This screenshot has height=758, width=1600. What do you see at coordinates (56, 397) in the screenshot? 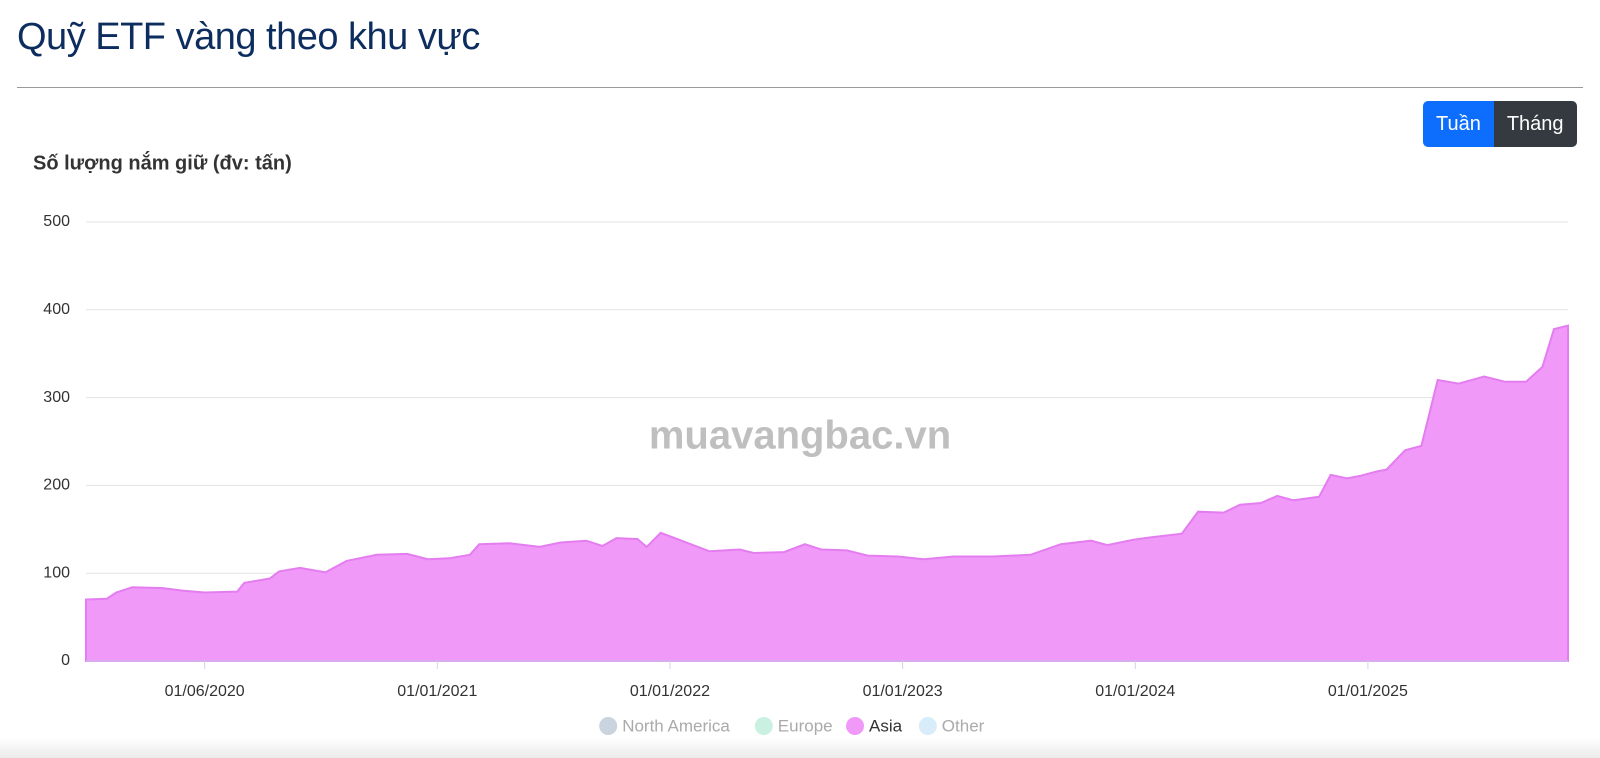
I see `y-tick-label: 300` at bounding box center [56, 397].